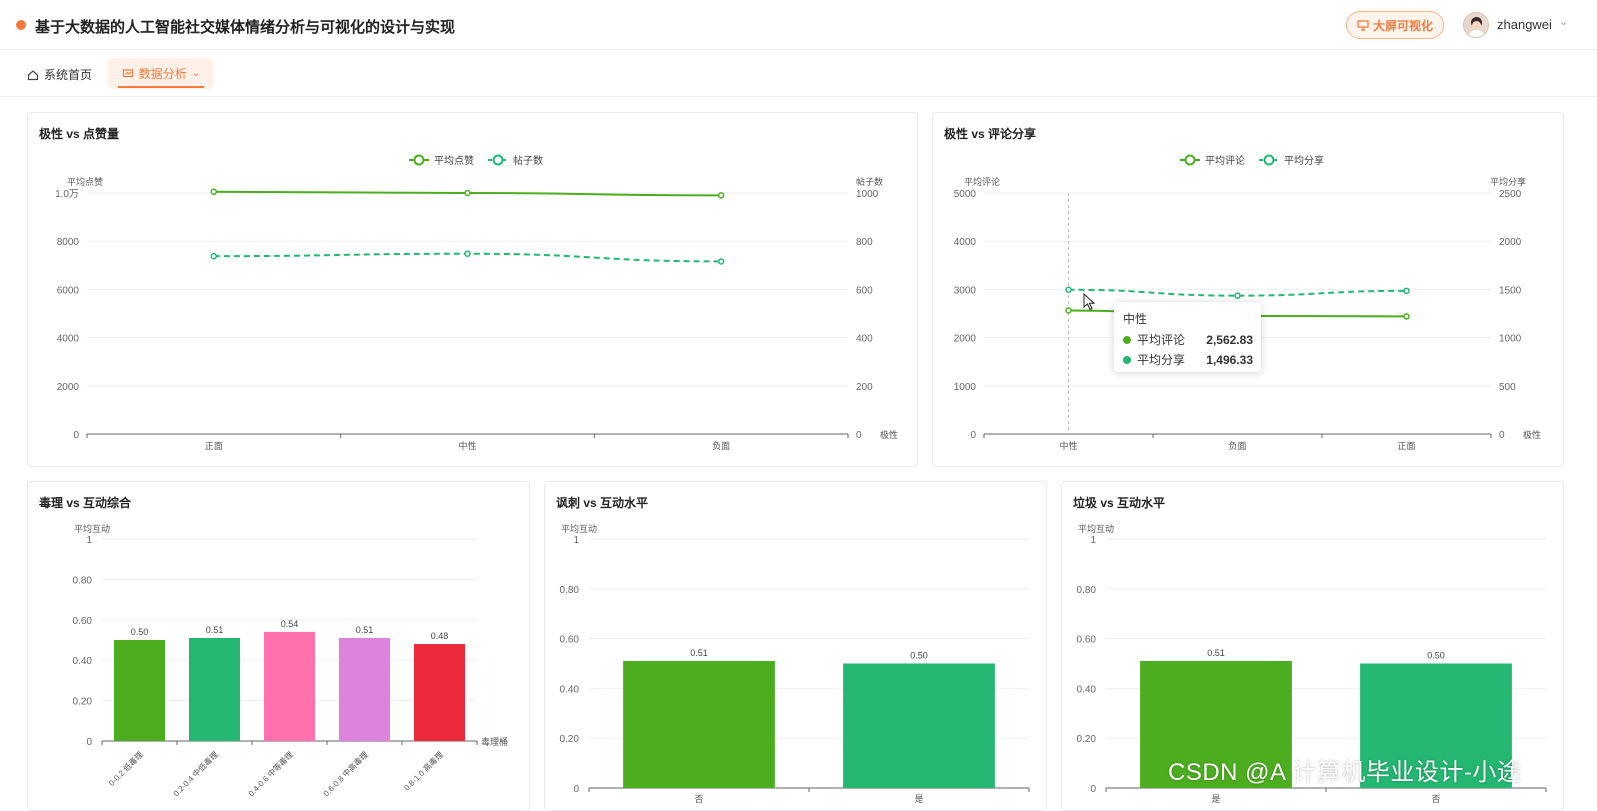 This screenshot has height=811, width=1597. I want to click on x-axis-label: 毒理桶, so click(494, 741).